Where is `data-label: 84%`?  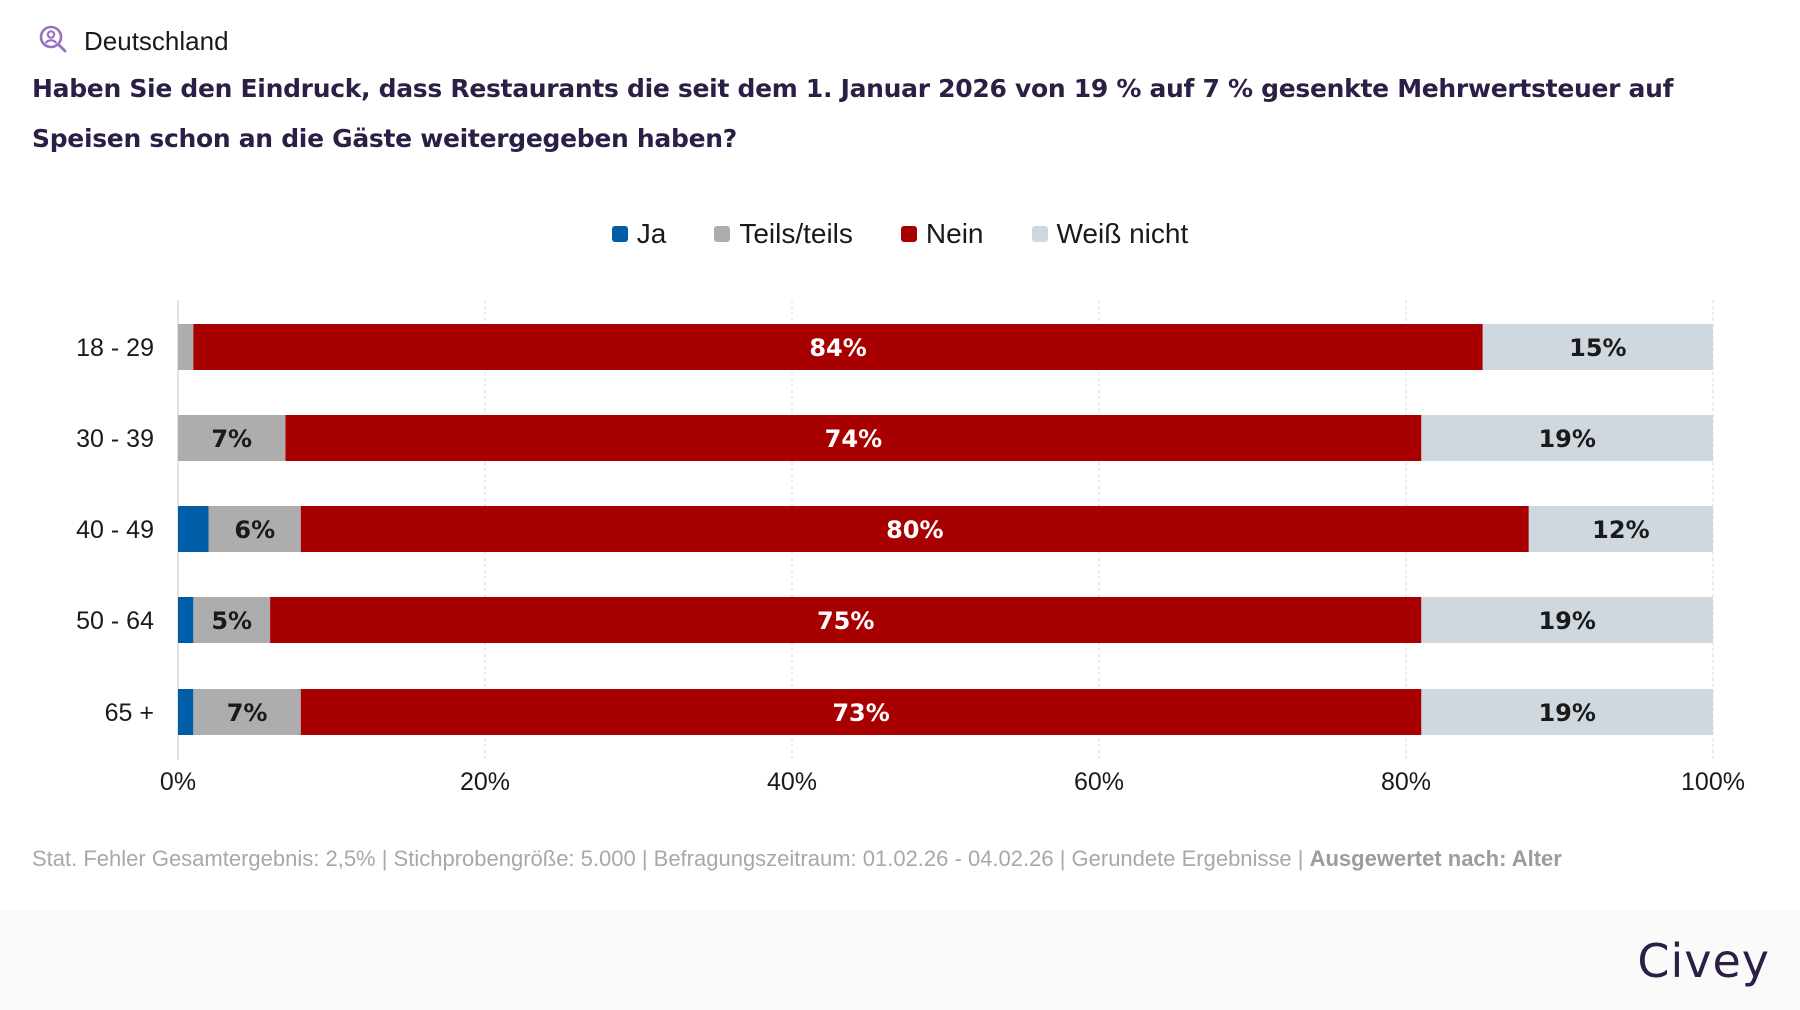
data-label: 84% is located at coordinates (837, 348).